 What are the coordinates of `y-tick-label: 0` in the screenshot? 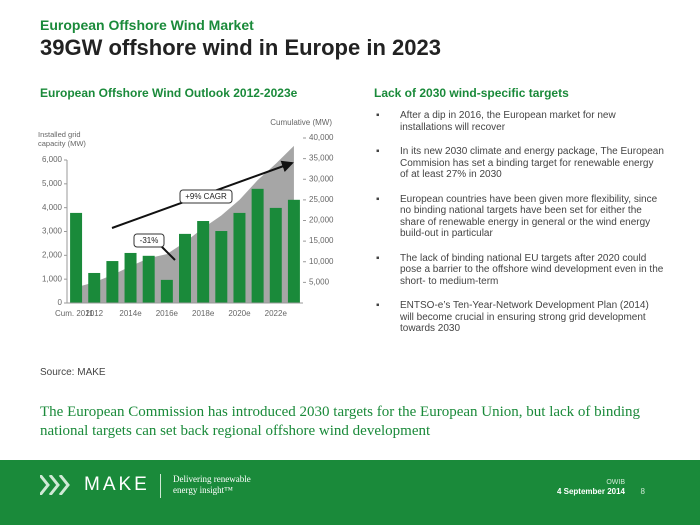 It's located at (60, 302).